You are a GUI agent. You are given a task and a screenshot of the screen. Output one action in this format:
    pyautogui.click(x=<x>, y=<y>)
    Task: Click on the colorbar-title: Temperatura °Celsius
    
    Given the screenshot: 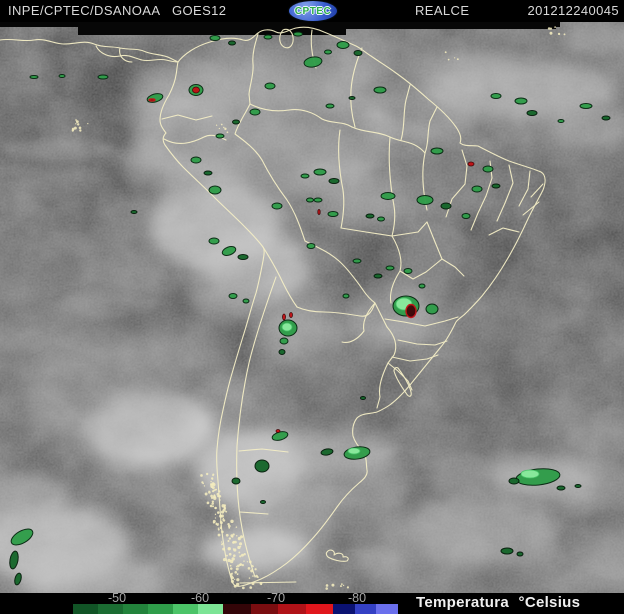 What is the action you would take?
    pyautogui.click(x=498, y=602)
    